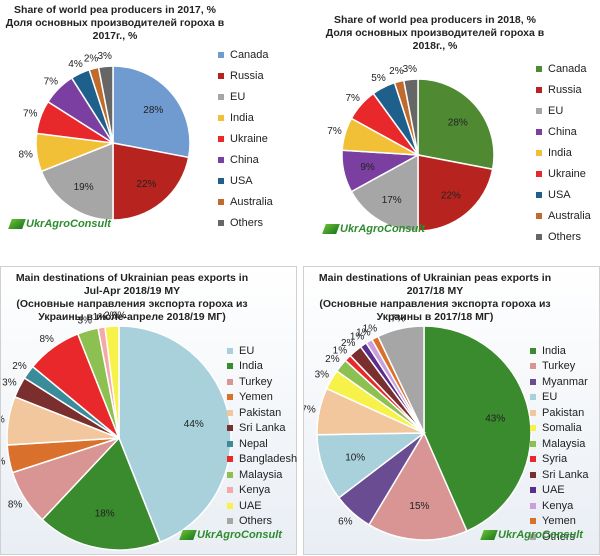 The height and width of the screenshot is (556, 600). I want to click on legend-label: EU, so click(556, 110).